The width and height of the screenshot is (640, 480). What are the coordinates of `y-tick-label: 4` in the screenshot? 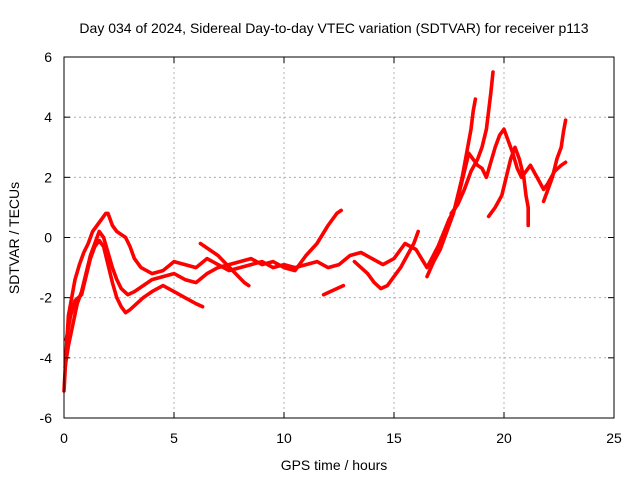 It's located at (48, 117).